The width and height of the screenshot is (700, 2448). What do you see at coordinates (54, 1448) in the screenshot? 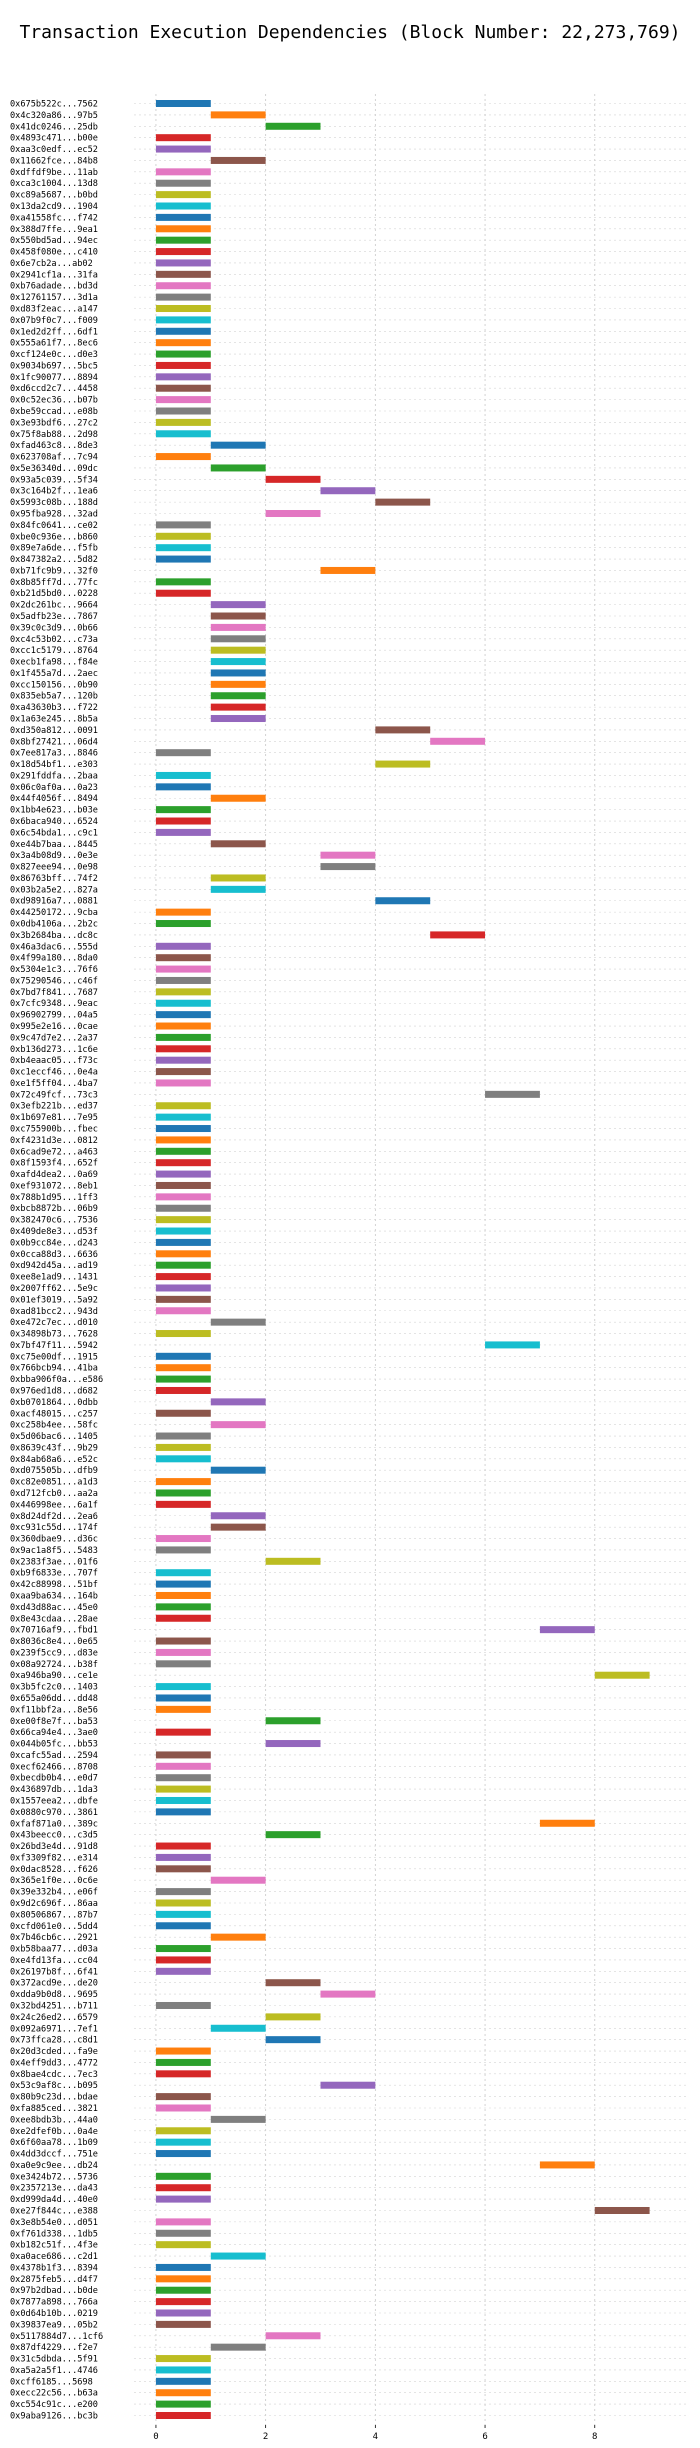
I see `transaction-label: 0x8639c43f...9b29` at bounding box center [54, 1448].